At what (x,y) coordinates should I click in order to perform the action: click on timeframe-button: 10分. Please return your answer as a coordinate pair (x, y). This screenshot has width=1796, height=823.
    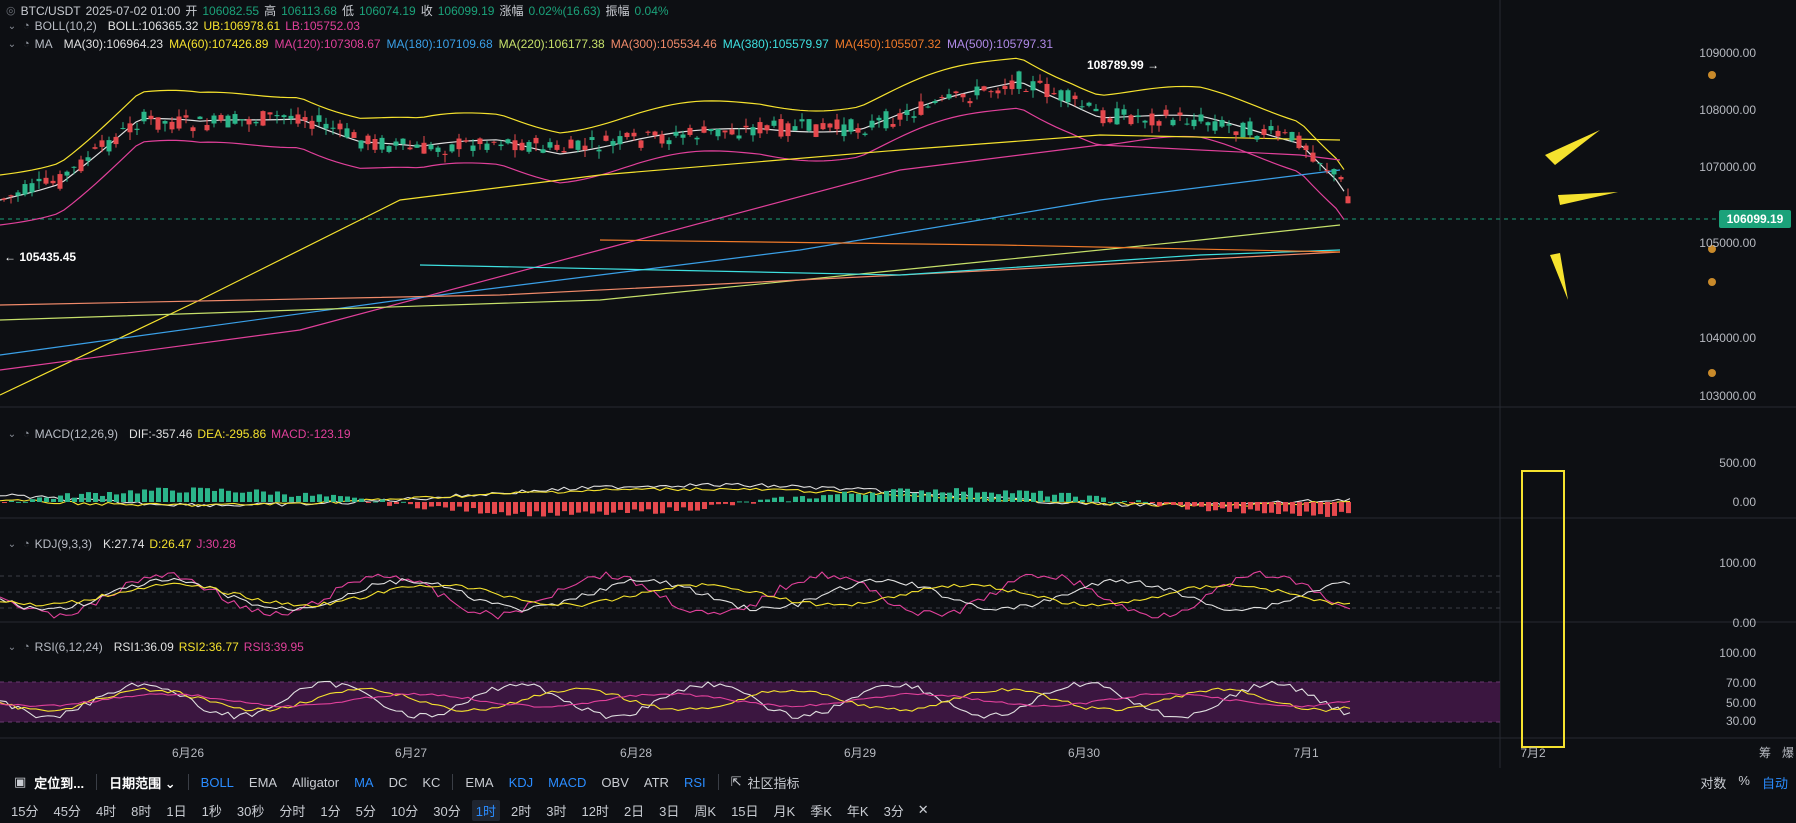
    Looking at the image, I should click on (404, 811).